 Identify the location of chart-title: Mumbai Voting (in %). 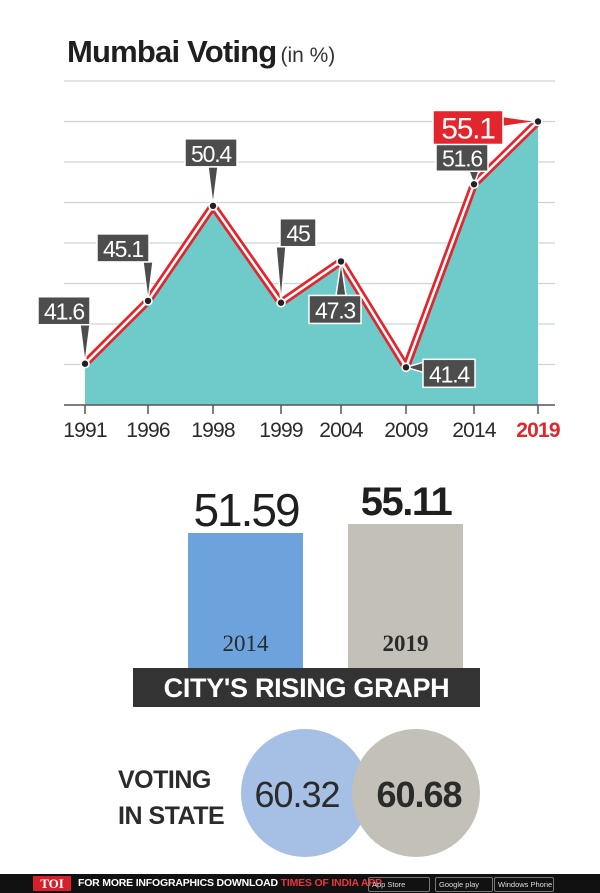
(201, 52).